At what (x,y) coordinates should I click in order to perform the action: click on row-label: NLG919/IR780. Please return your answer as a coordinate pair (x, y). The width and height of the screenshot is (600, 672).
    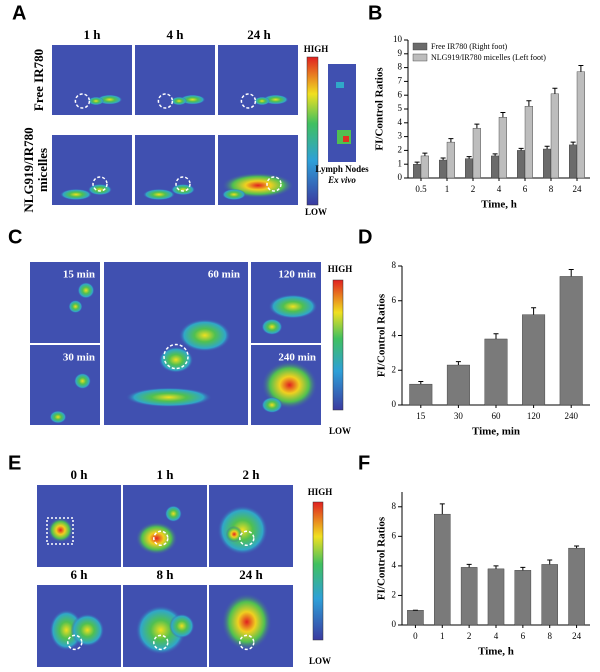
    Looking at the image, I should click on (28, 169).